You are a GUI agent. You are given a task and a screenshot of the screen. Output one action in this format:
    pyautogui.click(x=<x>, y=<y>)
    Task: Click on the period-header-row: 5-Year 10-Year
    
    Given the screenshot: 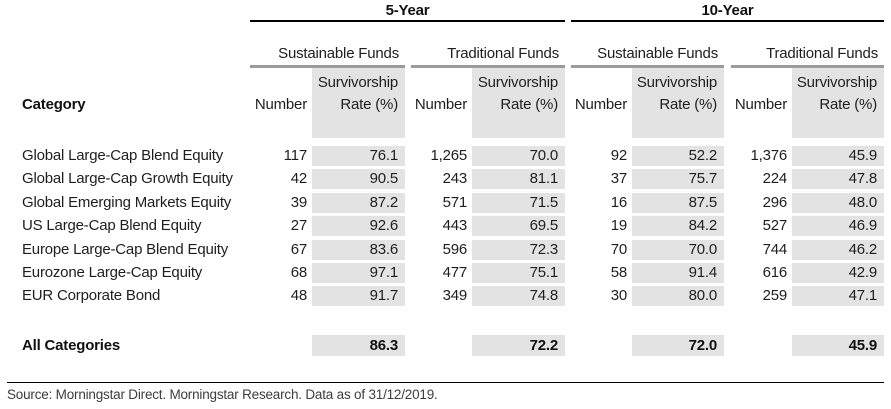 What is the action you would take?
    pyautogui.click(x=453, y=12)
    